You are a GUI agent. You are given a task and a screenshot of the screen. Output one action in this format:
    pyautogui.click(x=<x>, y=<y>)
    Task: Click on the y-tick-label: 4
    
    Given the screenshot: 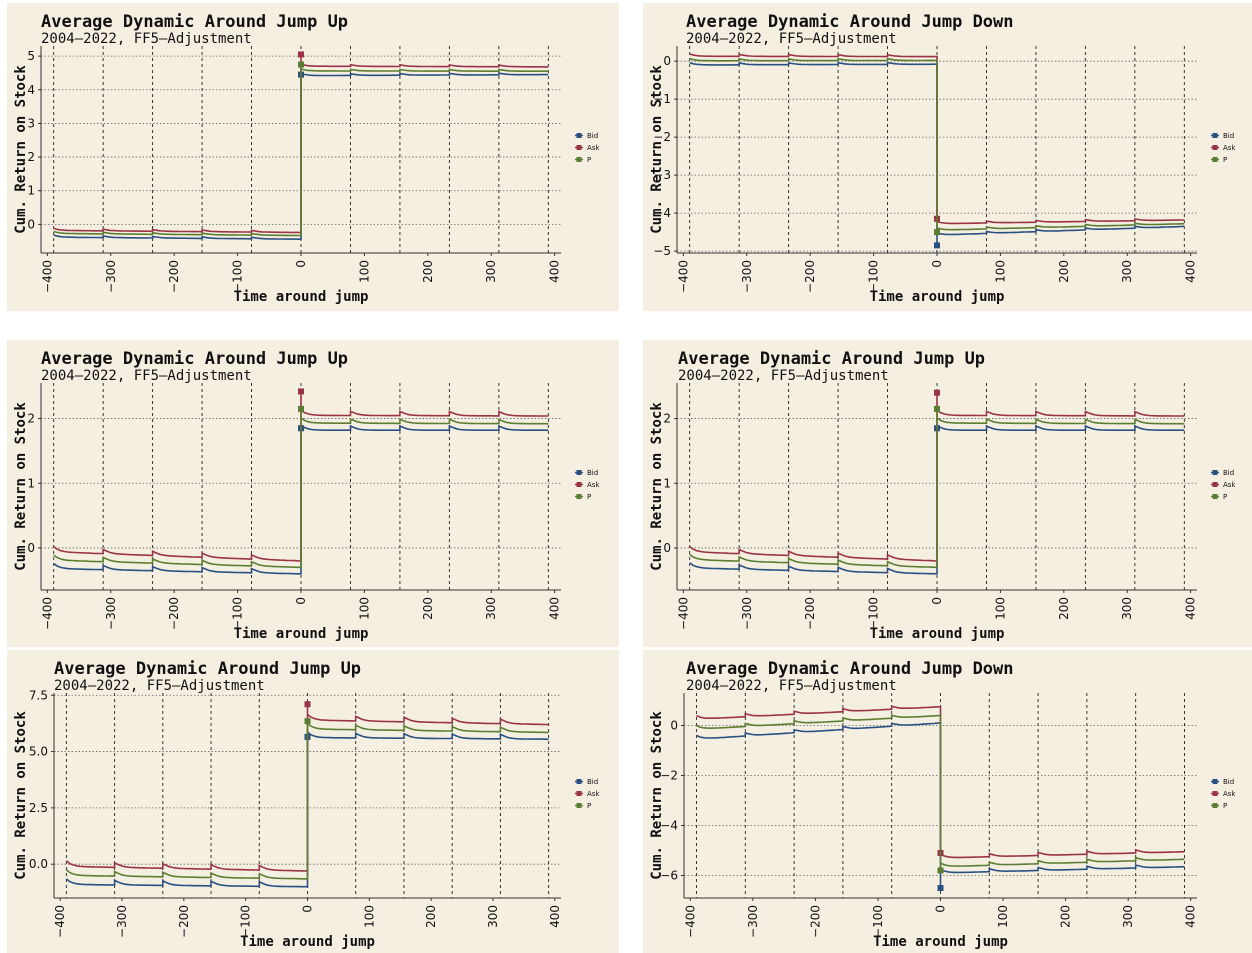 What is the action you would take?
    pyautogui.click(x=31, y=90)
    